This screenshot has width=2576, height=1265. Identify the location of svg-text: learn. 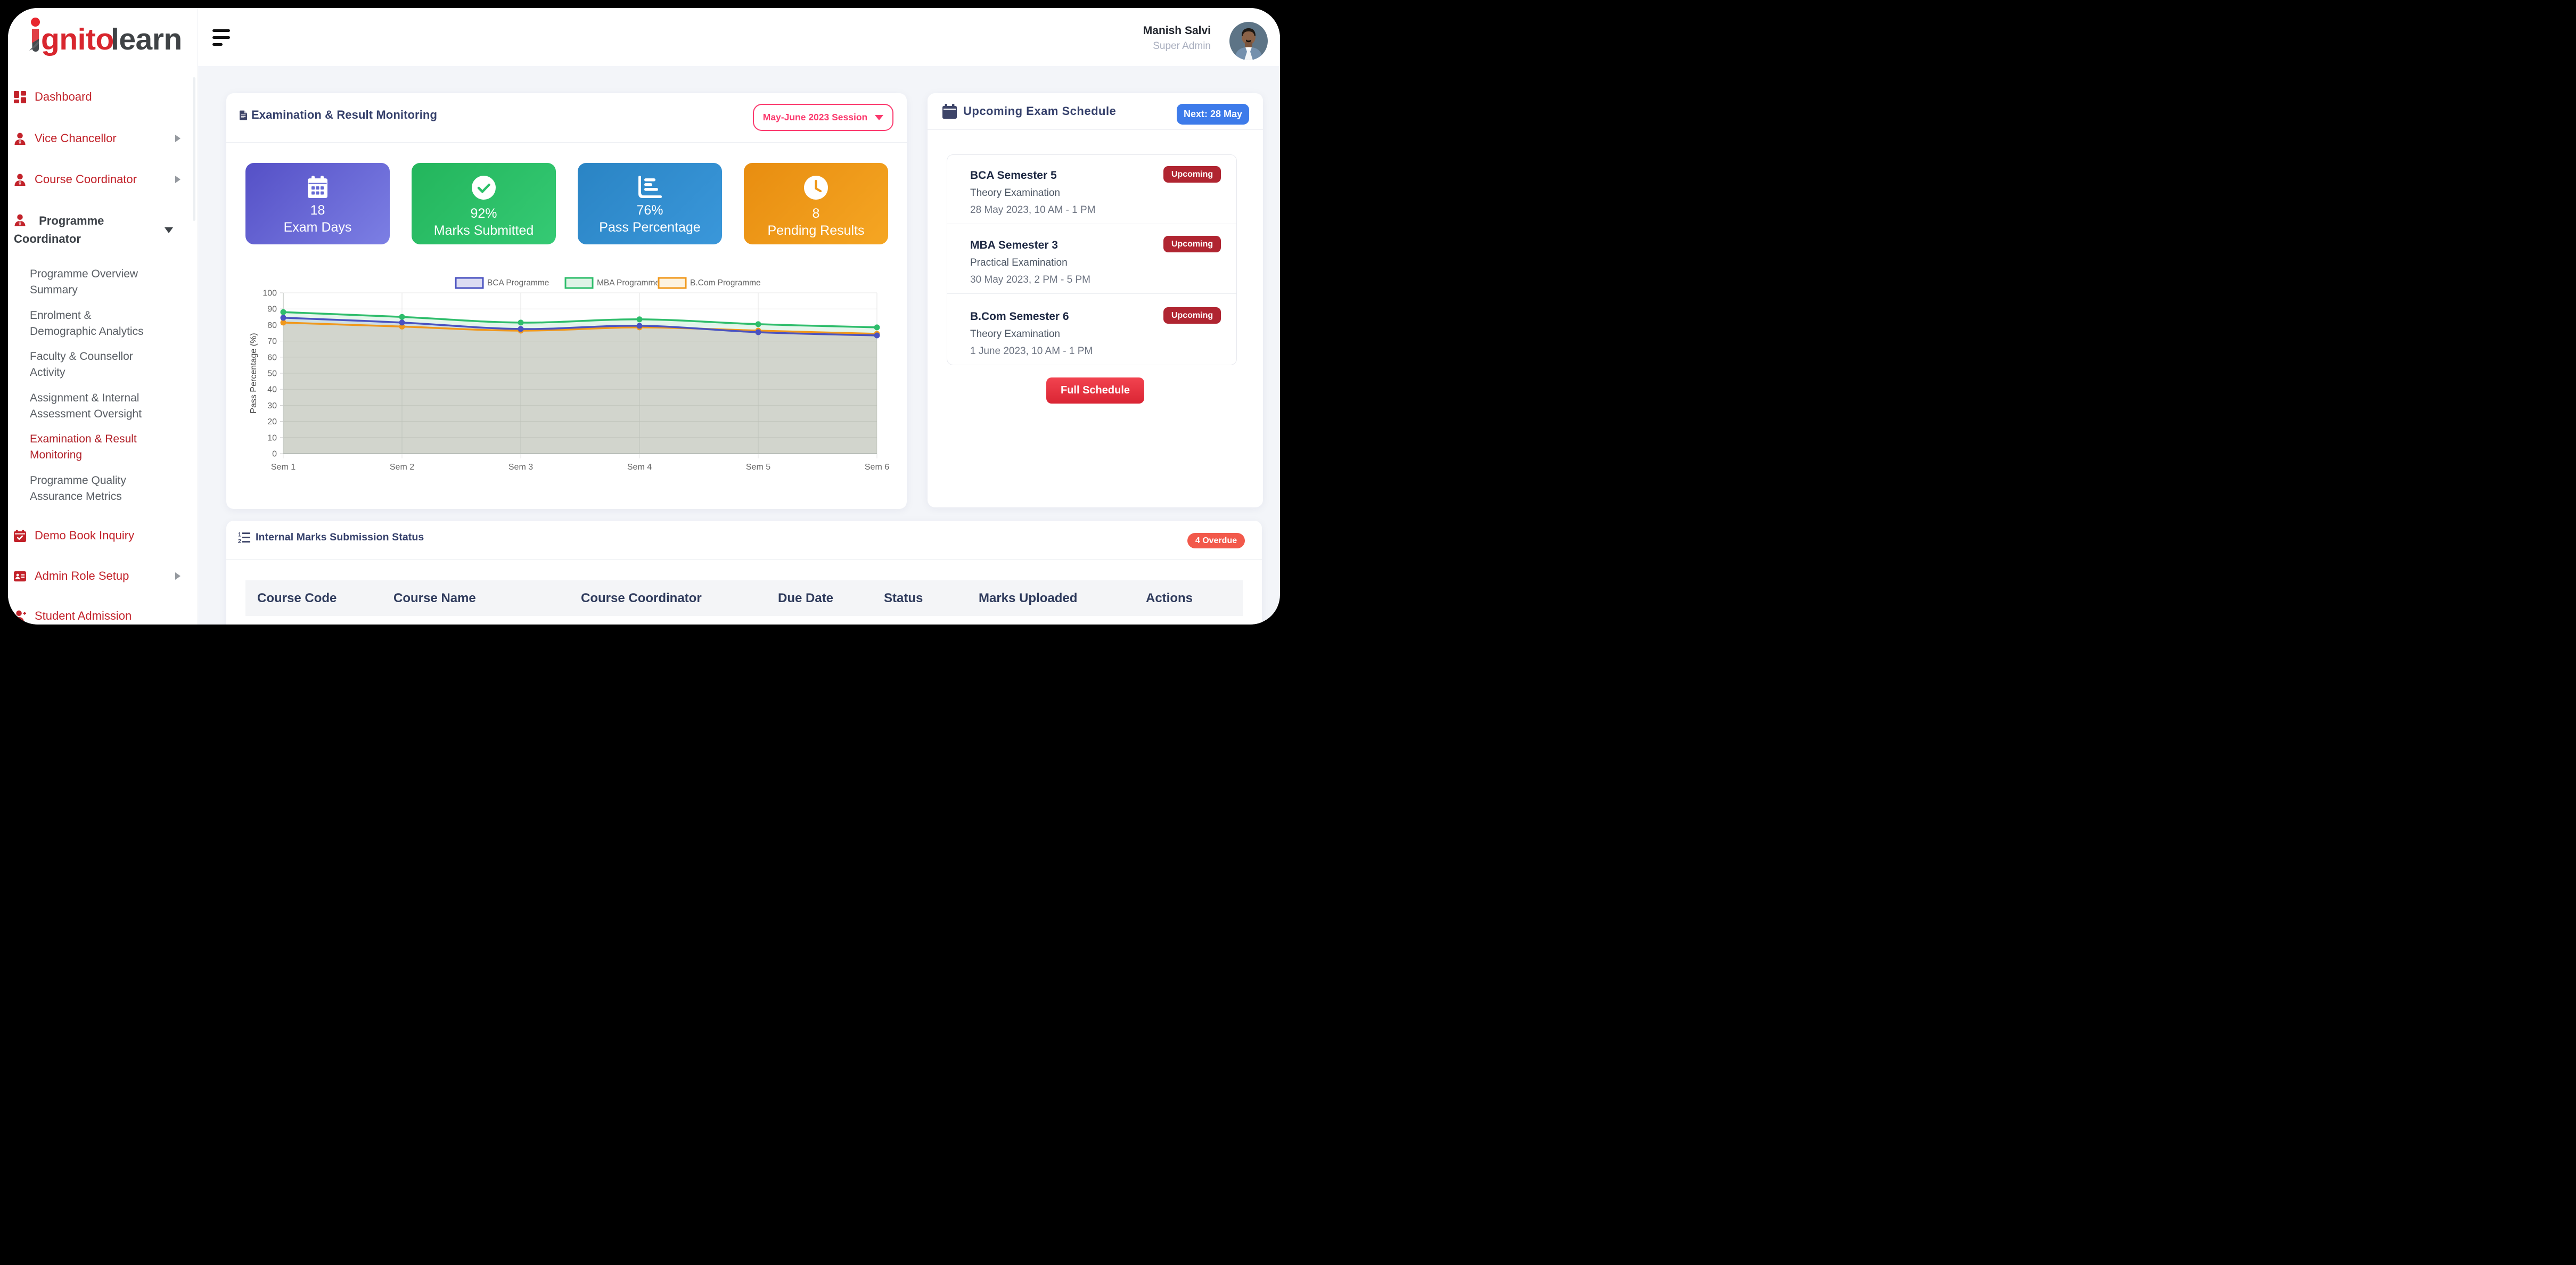
(146, 39).